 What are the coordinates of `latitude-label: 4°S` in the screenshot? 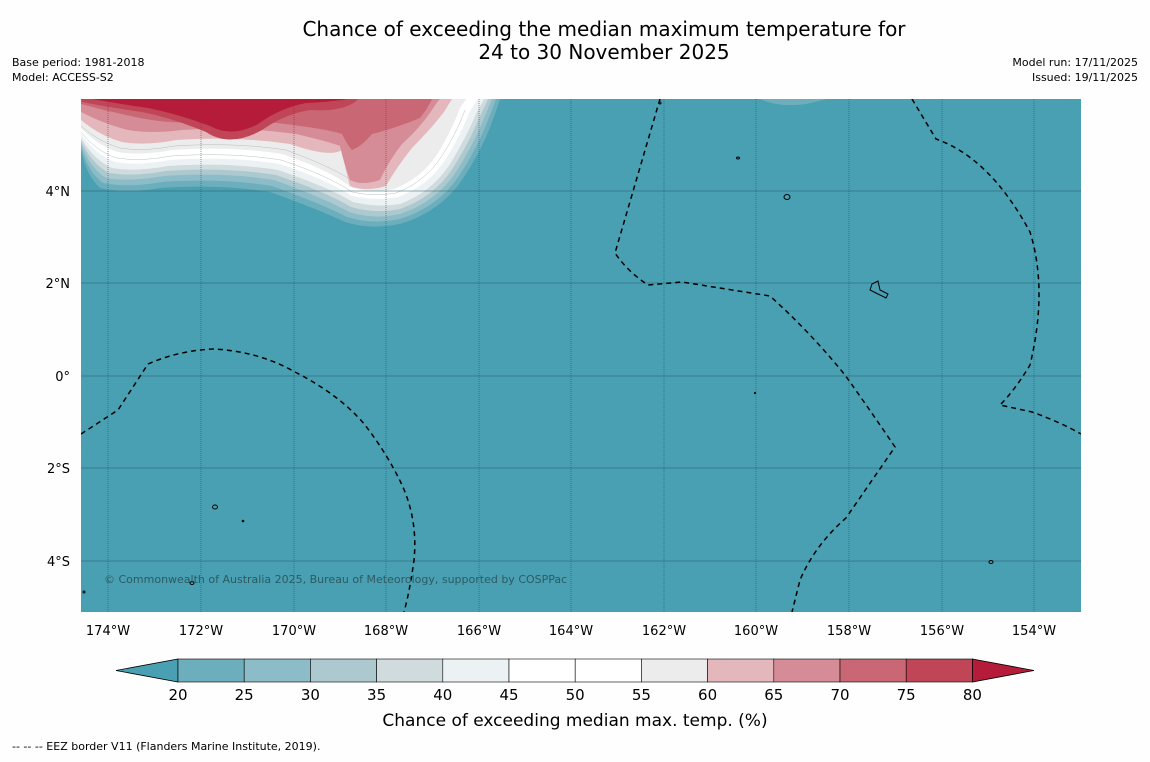 It's located at (58, 562).